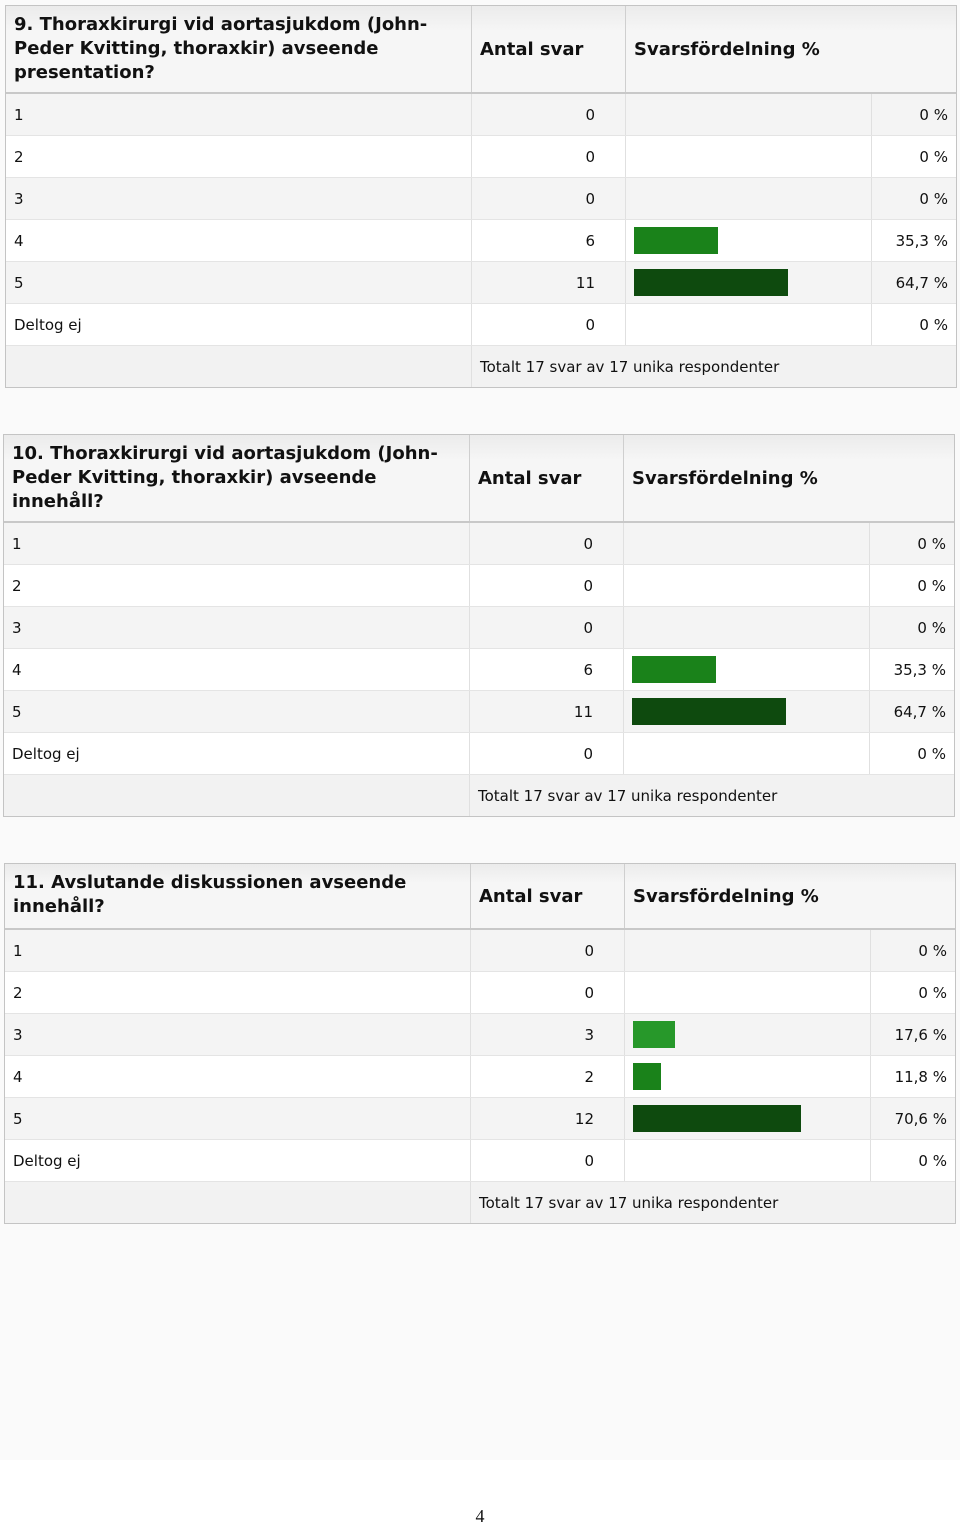 The width and height of the screenshot is (960, 1529). I want to click on answer-count: 2, so click(548, 1076).